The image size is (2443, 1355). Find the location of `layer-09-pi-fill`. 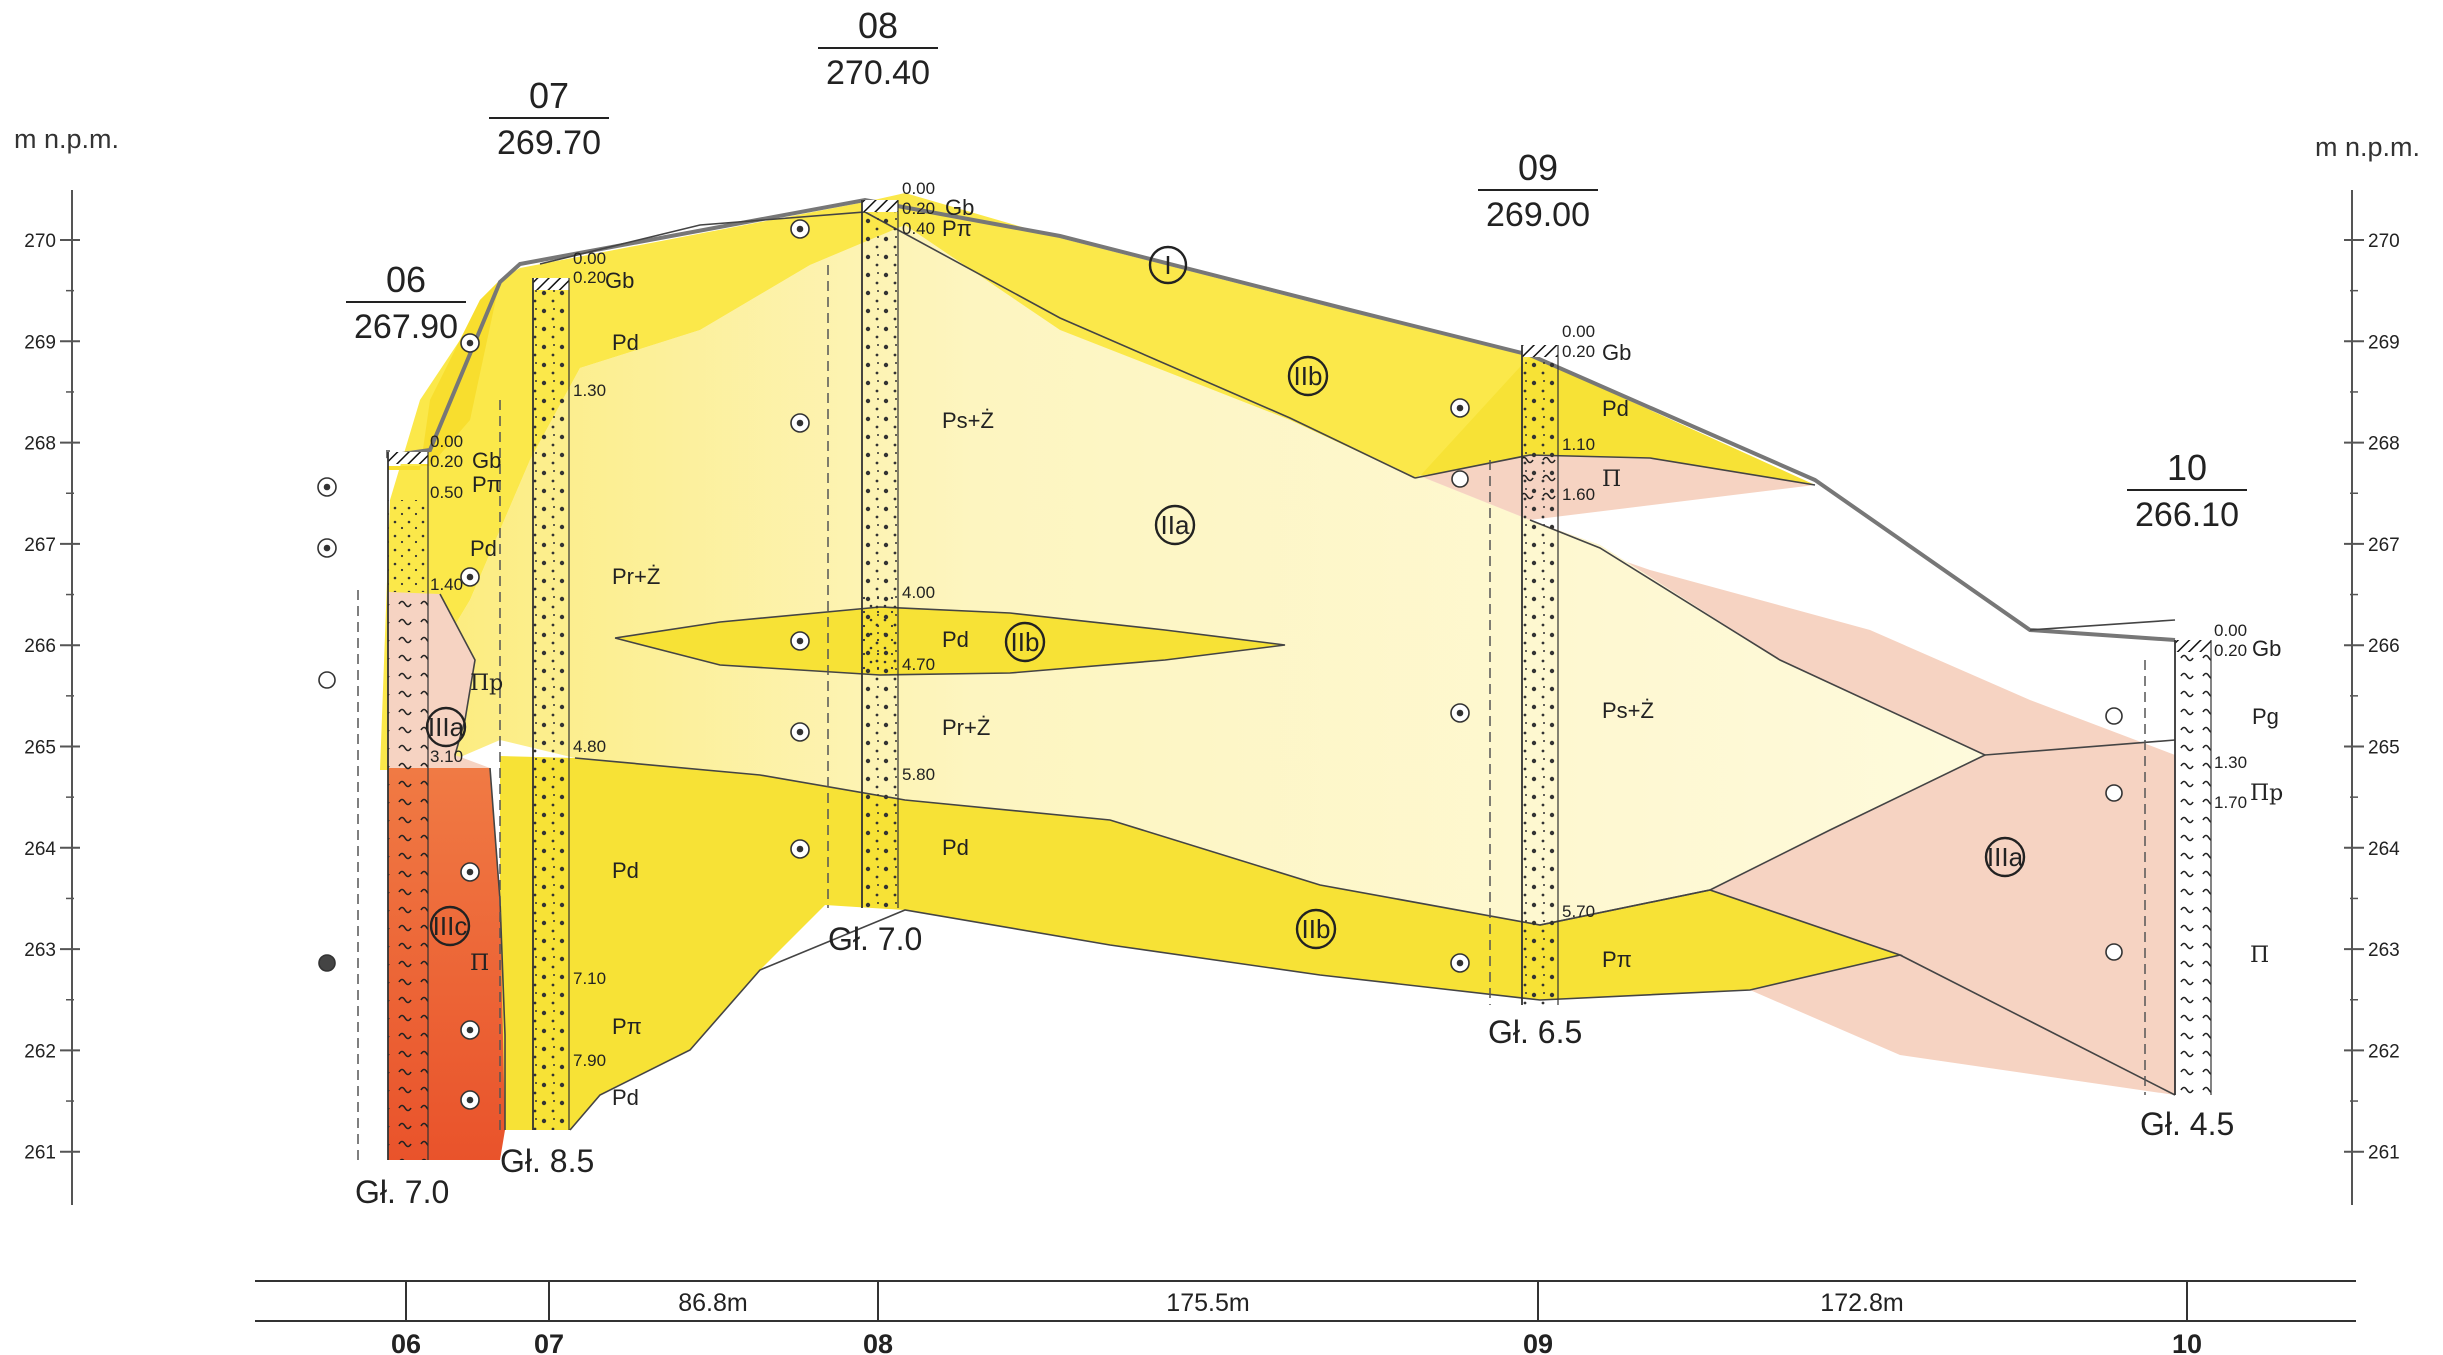

layer-09-pi-fill is located at coordinates (1615, 487).